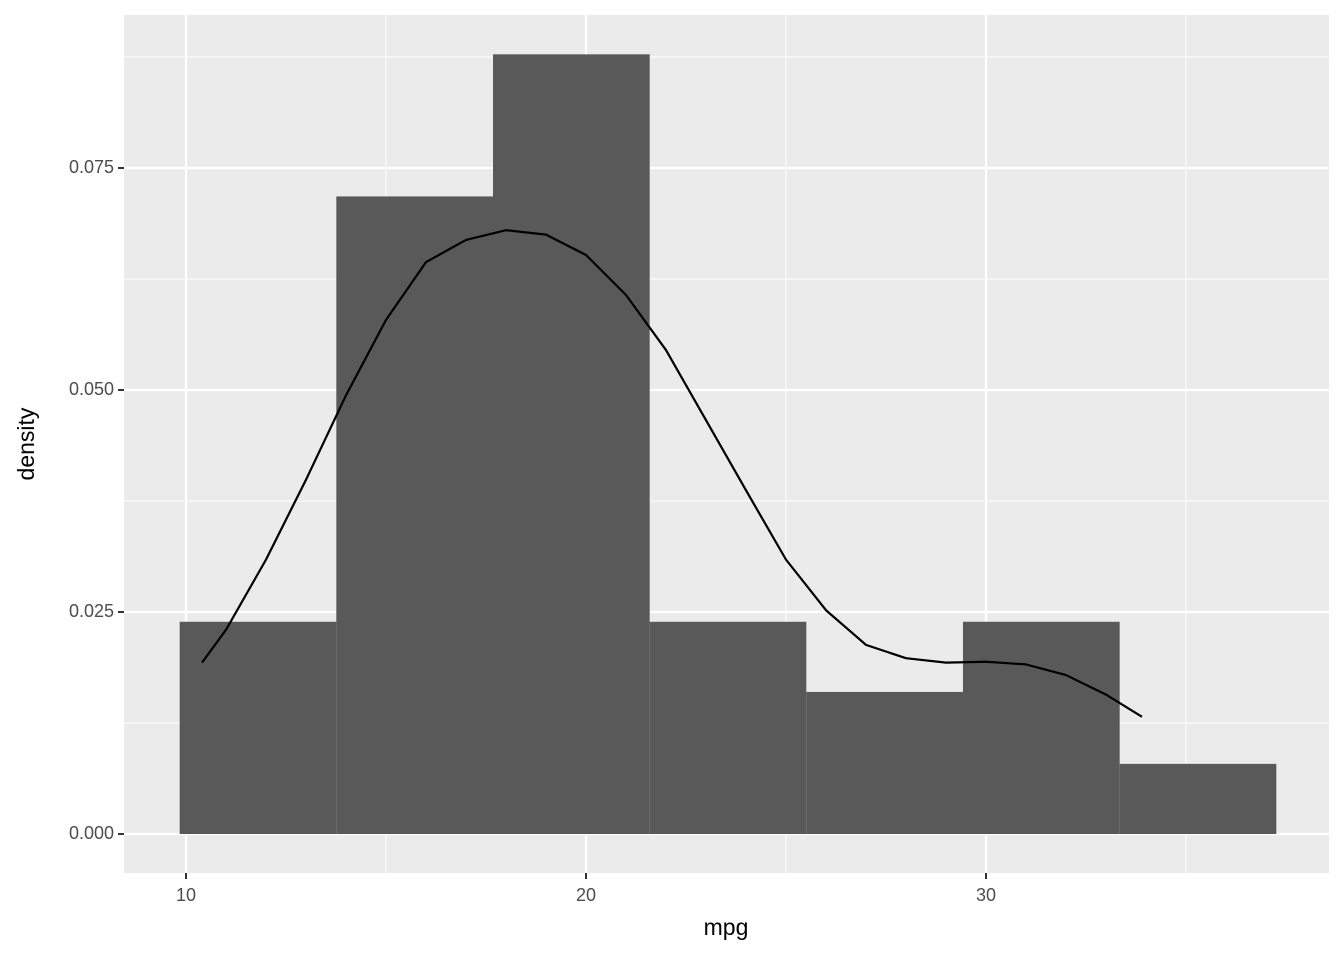 The height and width of the screenshot is (960, 1344). What do you see at coordinates (91, 167) in the screenshot?
I see `y-tick-label: 0.075` at bounding box center [91, 167].